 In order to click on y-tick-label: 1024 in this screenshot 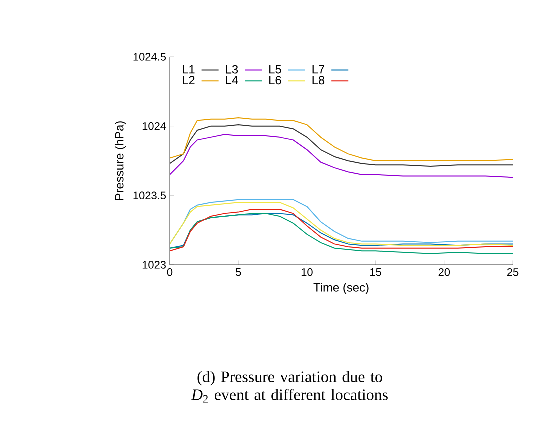, I will do `click(154, 126)`.